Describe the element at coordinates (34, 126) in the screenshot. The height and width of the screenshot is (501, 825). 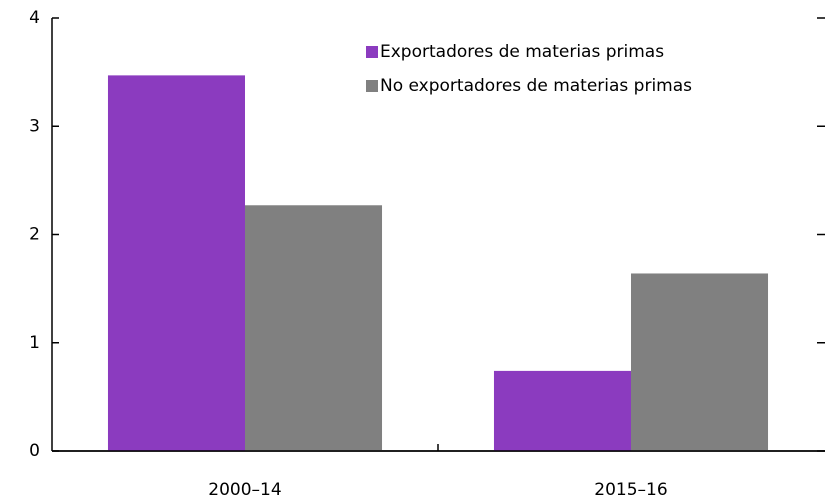
I see `y-tick-label: 3` at that location.